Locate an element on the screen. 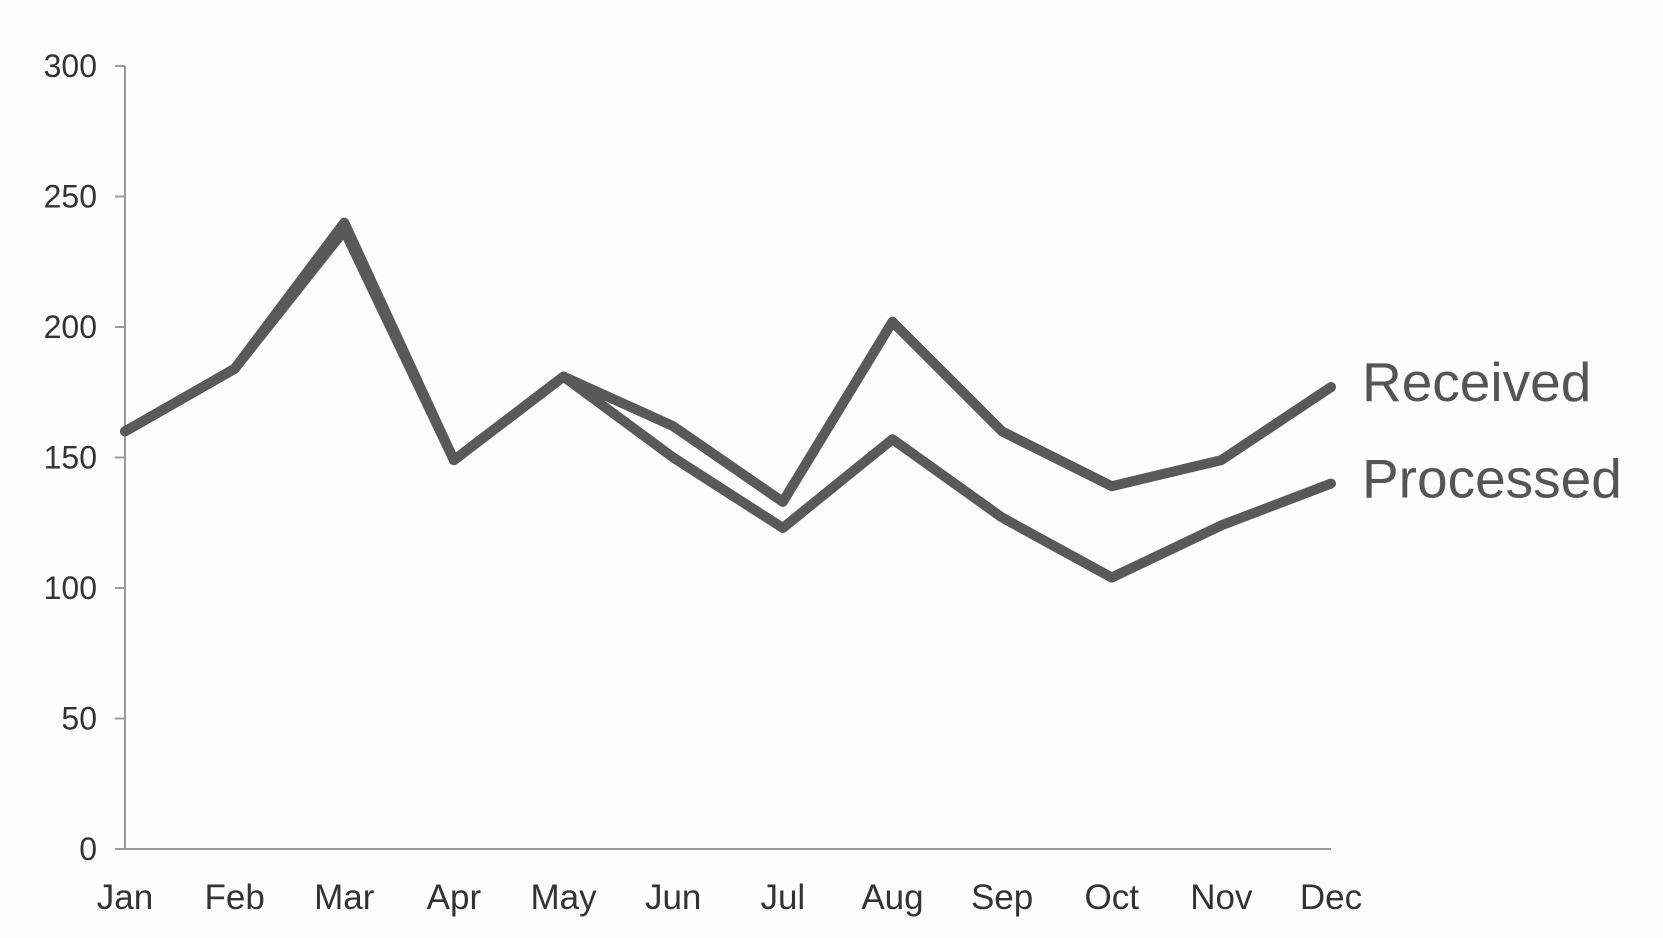 This screenshot has width=1663, height=938. y-tick-label: 0 is located at coordinates (88, 849).